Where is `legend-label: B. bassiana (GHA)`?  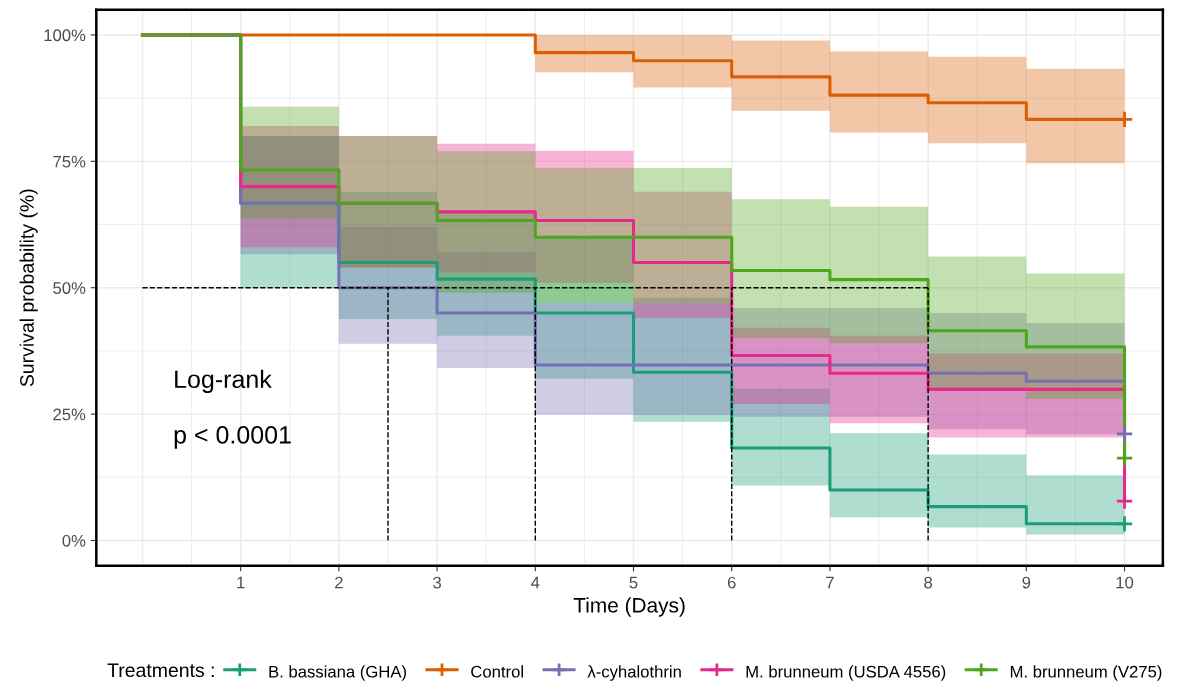
legend-label: B. bassiana (GHA) is located at coordinates (337, 673).